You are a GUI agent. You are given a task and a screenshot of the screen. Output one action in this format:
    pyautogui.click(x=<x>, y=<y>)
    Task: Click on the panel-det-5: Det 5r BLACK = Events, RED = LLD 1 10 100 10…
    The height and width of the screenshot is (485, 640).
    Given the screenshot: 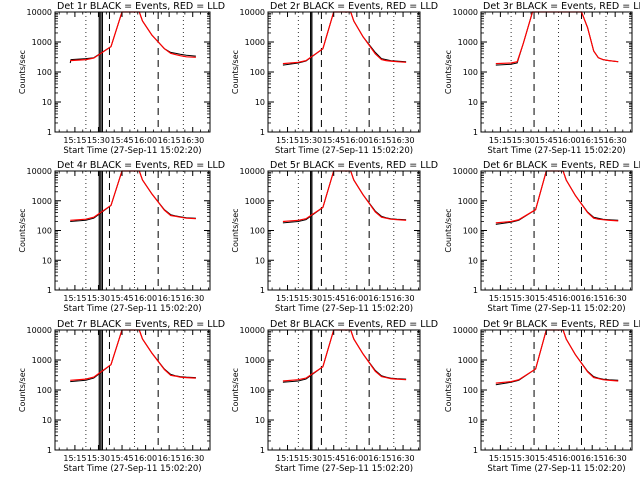 What is the action you would take?
    pyautogui.click(x=334, y=237)
    